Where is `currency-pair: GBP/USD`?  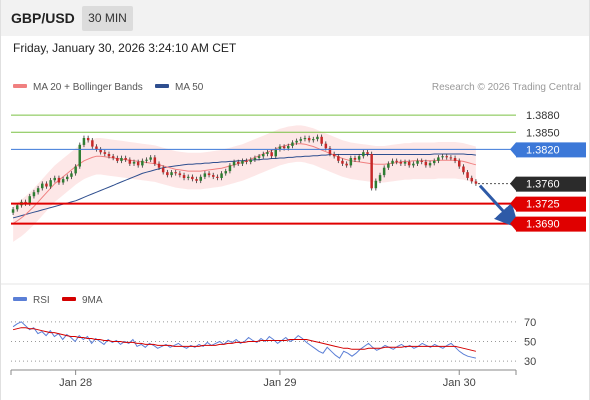
currency-pair: GBP/USD is located at coordinates (43, 18).